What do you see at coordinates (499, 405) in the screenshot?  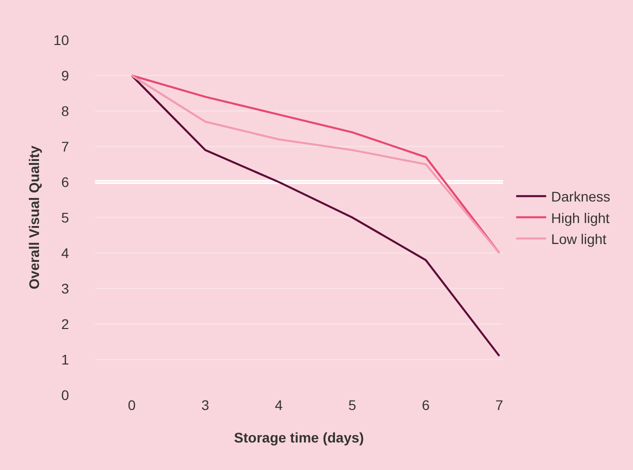 I see `x-tick-label: 7` at bounding box center [499, 405].